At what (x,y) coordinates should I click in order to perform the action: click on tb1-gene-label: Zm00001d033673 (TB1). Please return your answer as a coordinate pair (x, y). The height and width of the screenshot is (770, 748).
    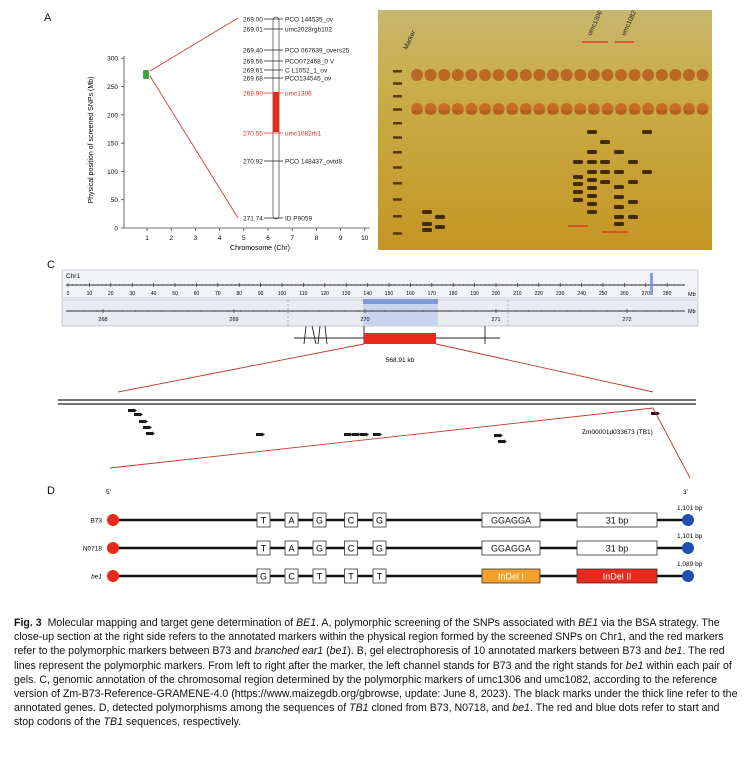
    Looking at the image, I should click on (617, 432).